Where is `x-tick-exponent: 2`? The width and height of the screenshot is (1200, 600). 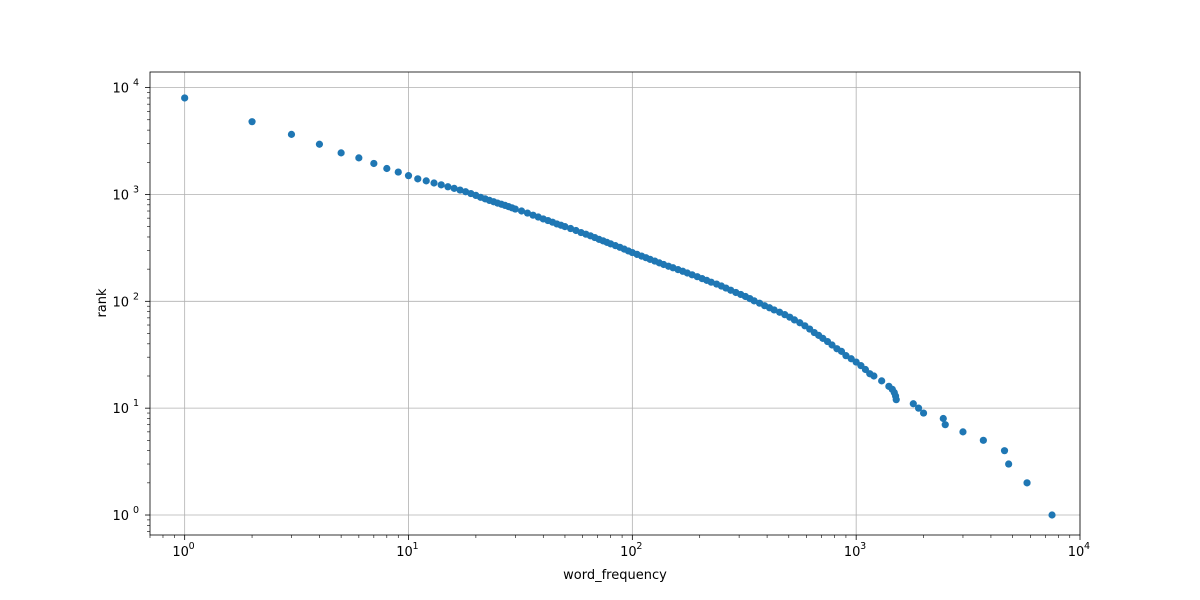
x-tick-exponent: 2 is located at coordinates (639, 546).